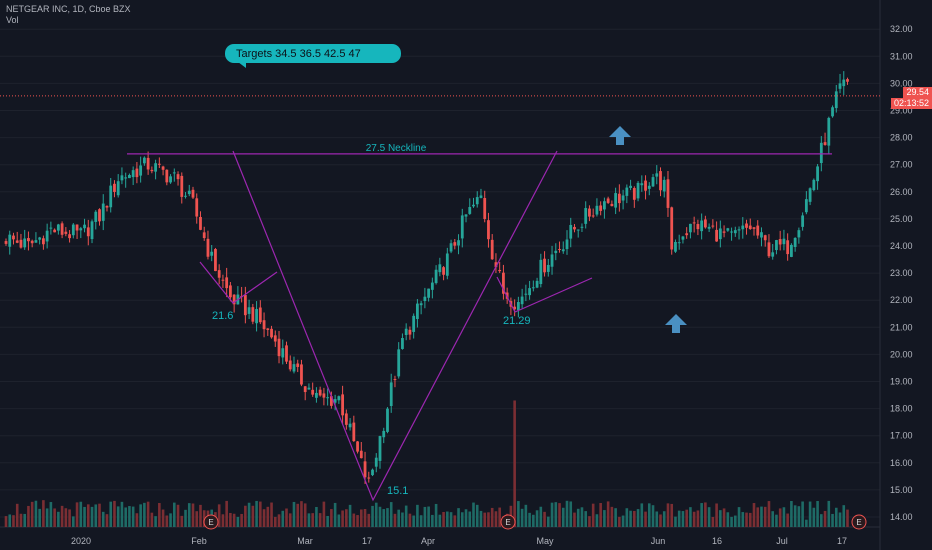 The image size is (932, 550). I want to click on earnings-label: E, so click(507, 522).